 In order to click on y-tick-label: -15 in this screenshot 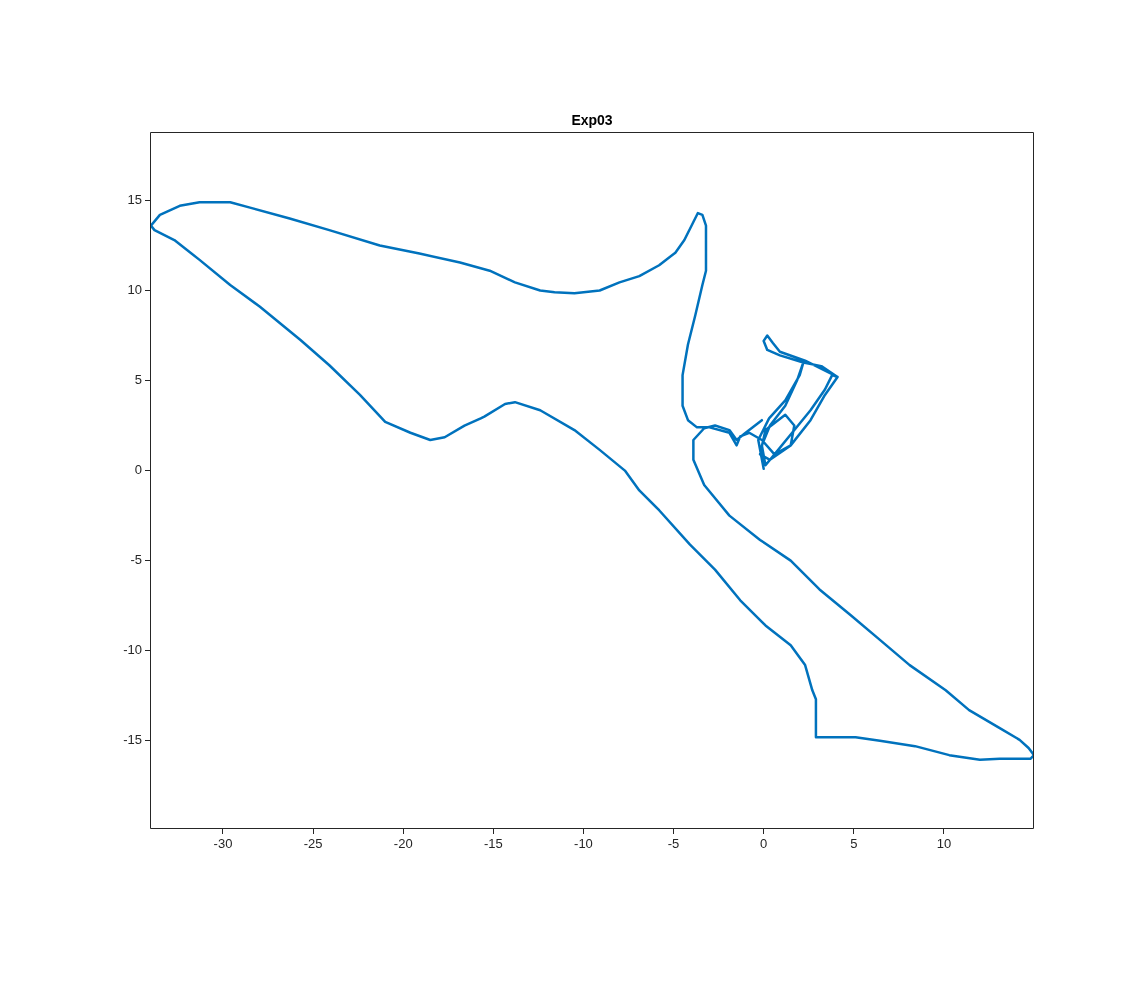, I will do `click(132, 740)`.